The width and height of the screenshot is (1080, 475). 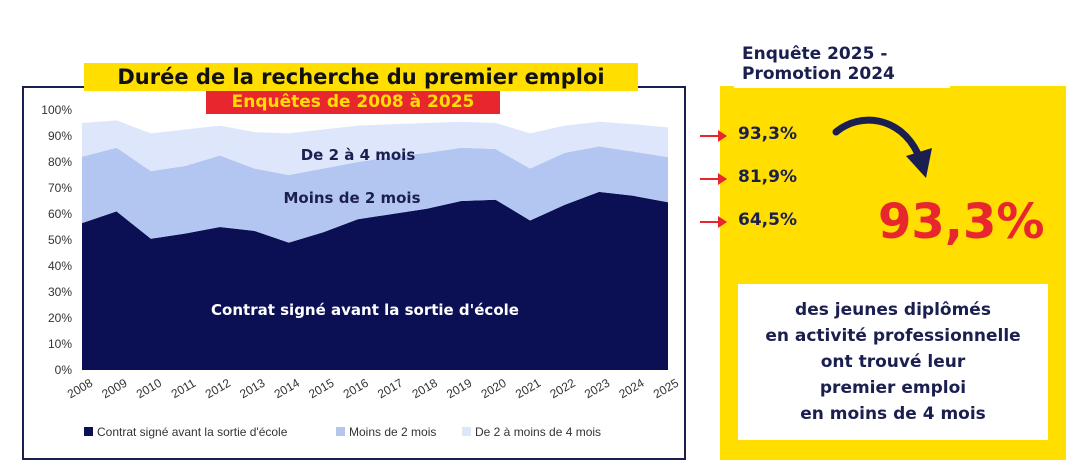 What do you see at coordinates (666, 389) in the screenshot?
I see `x-tick-label: 2025` at bounding box center [666, 389].